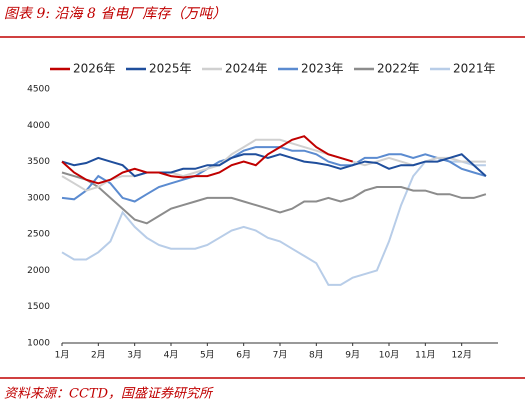  Describe the element at coordinates (170, 69) in the screenshot. I see `legend-label: 2025年` at that location.